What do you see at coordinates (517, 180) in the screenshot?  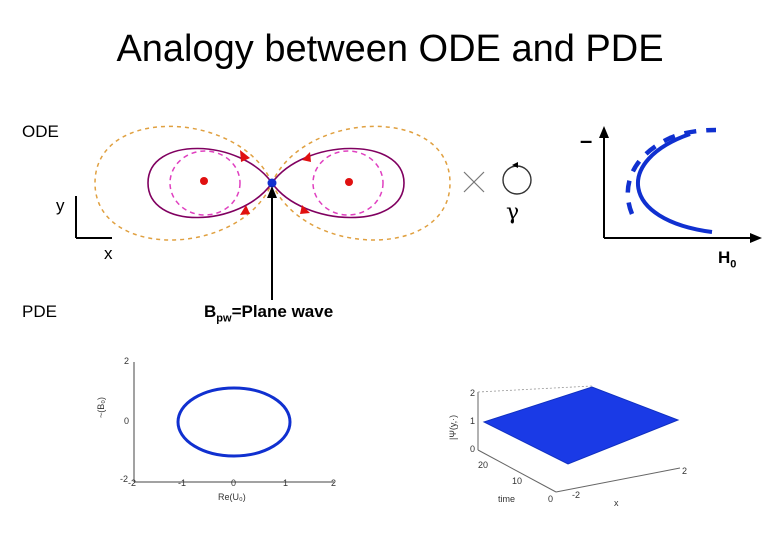 I see `periodic-orbit-circle` at bounding box center [517, 180].